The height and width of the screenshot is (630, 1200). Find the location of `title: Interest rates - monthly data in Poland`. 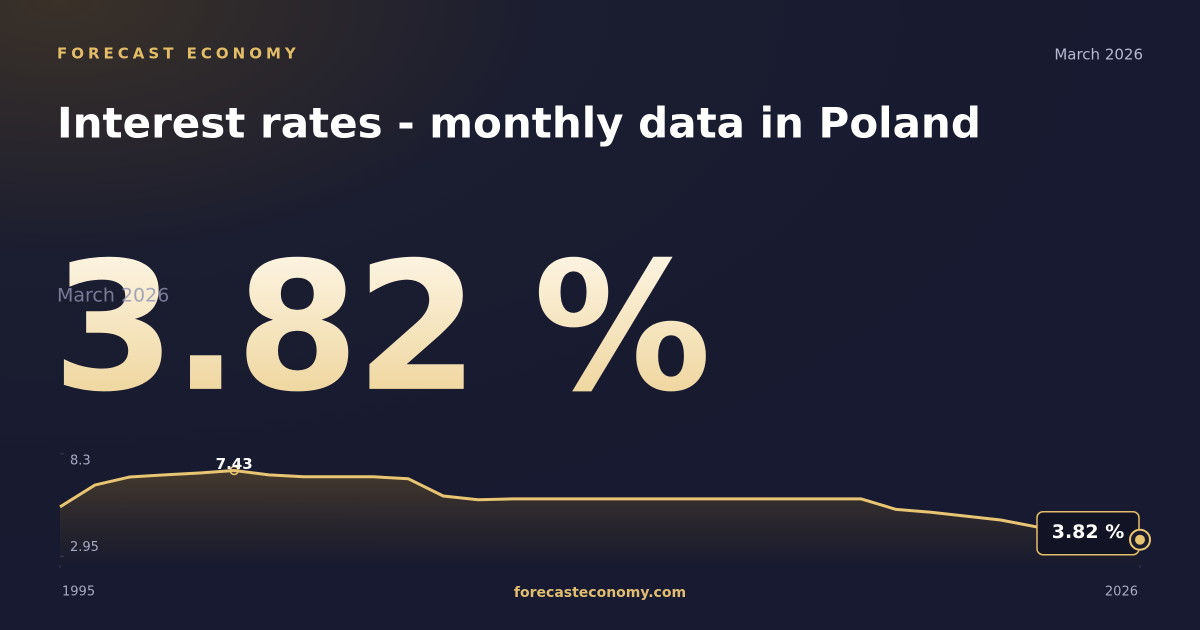

title: Interest rates - monthly data in Poland is located at coordinates (519, 123).